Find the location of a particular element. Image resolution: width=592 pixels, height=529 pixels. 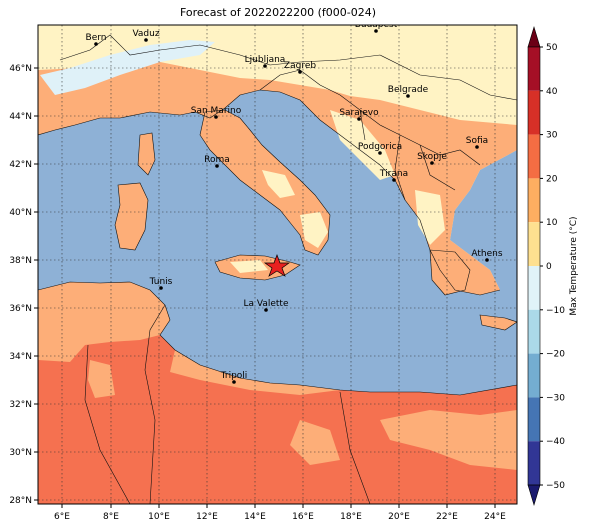

colorbar-tick-label: −50 is located at coordinates (555, 486).